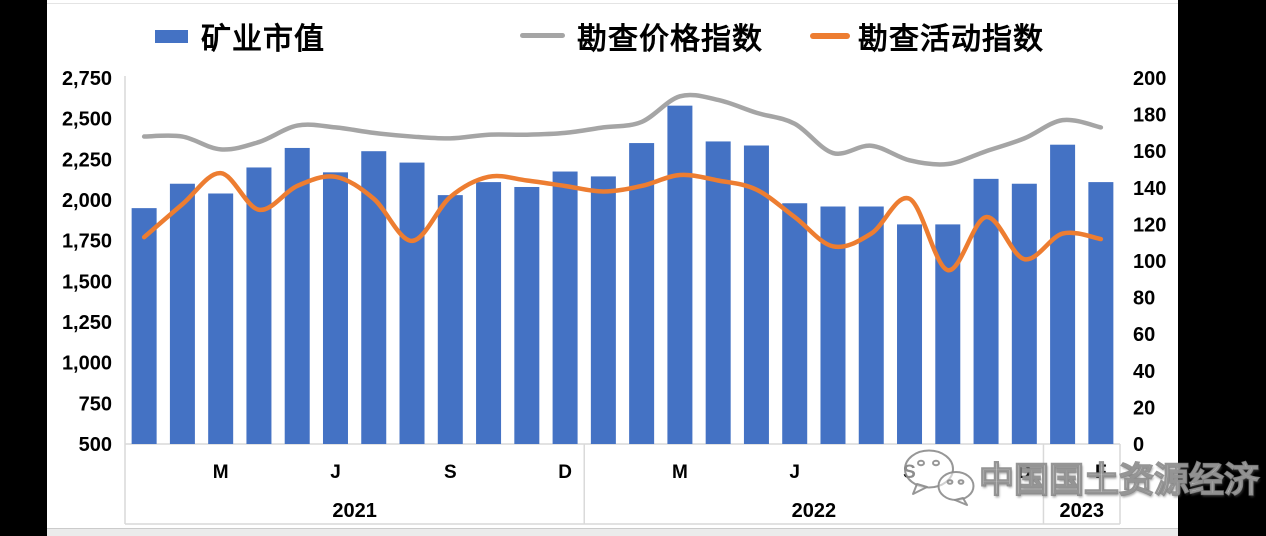 This screenshot has height=536, width=1266. I want to click on svg-text: 500, so click(95, 445).